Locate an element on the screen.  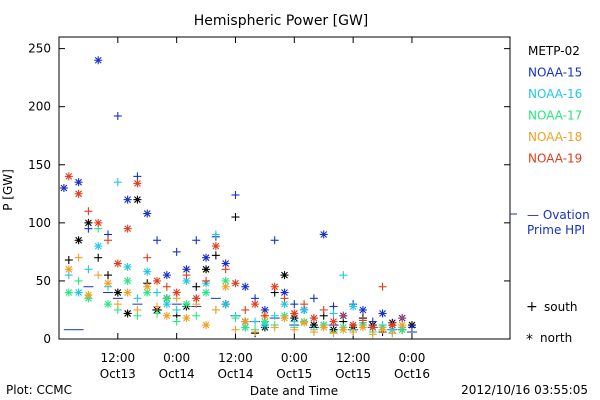
legend-entry: NOAA-19 is located at coordinates (555, 159).